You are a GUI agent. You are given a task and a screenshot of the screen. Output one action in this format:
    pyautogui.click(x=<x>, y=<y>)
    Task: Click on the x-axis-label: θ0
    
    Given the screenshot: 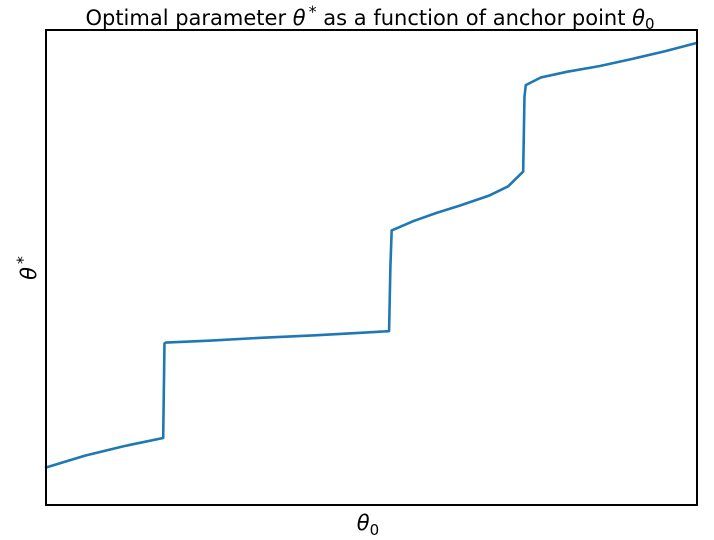 What is the action you would take?
    pyautogui.click(x=368, y=525)
    